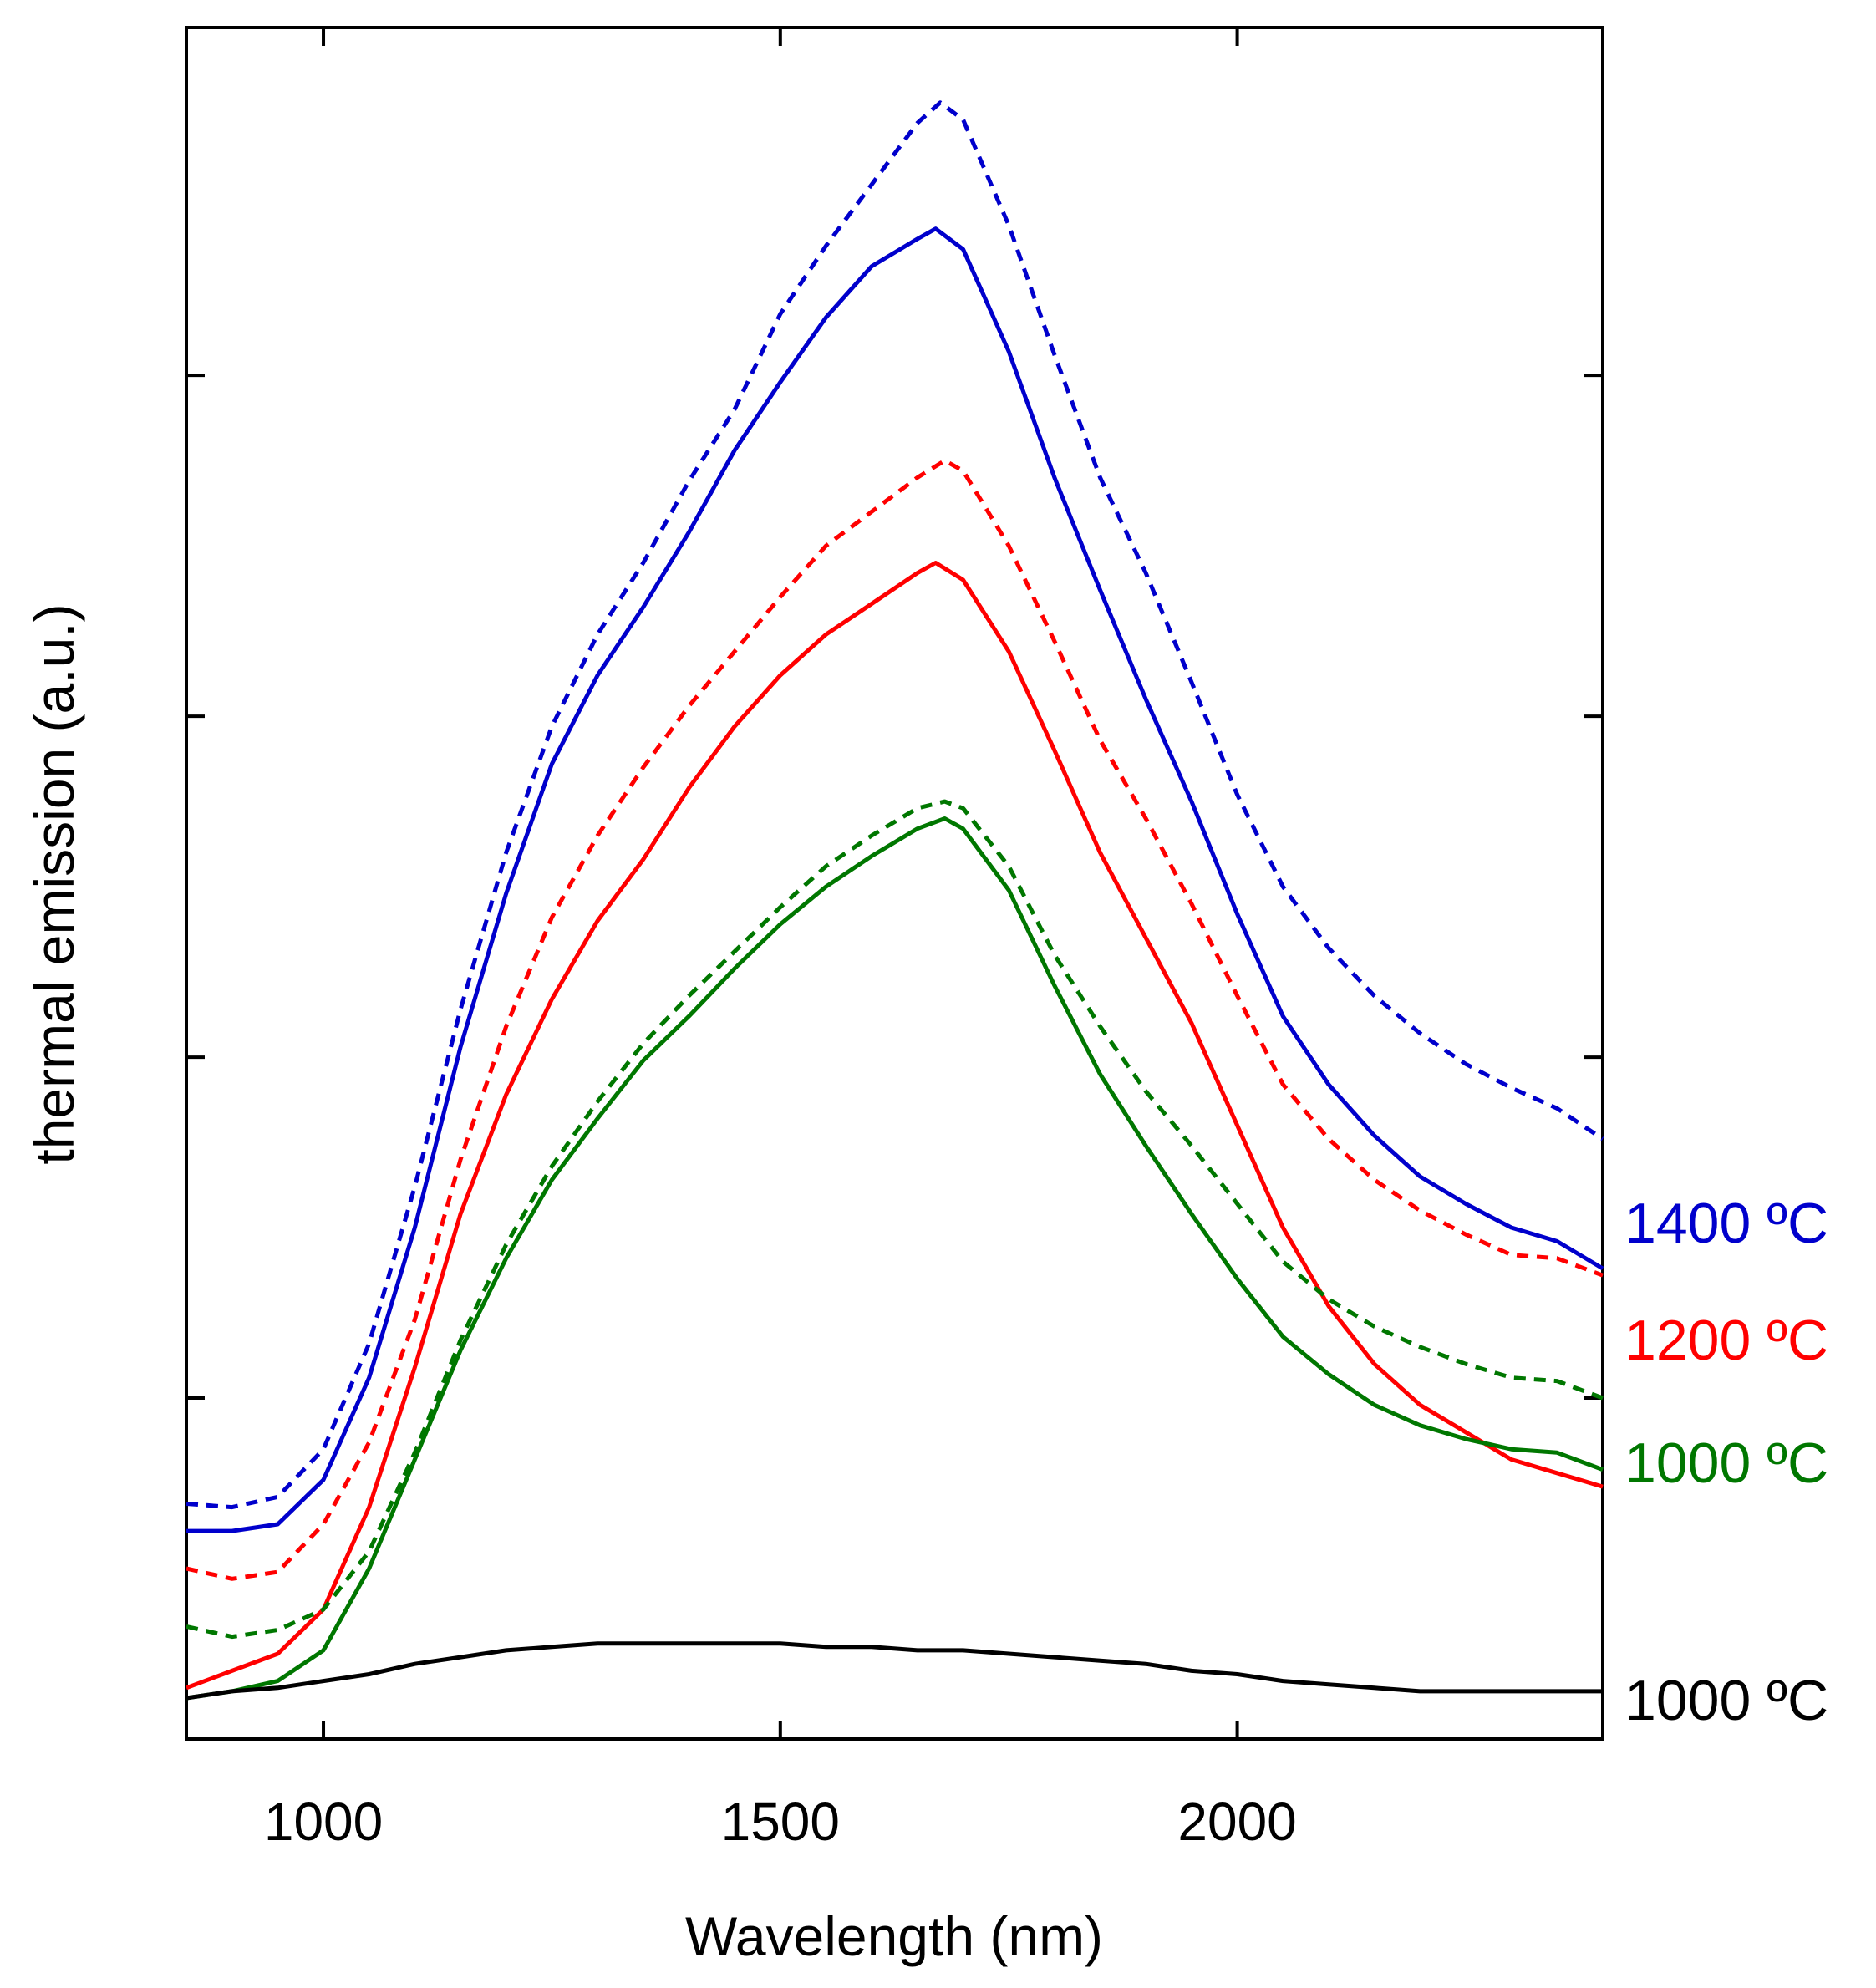 This screenshot has width=1876, height=1988. I want to click on x-axis-title: Wavelength (nm), so click(894, 1936).